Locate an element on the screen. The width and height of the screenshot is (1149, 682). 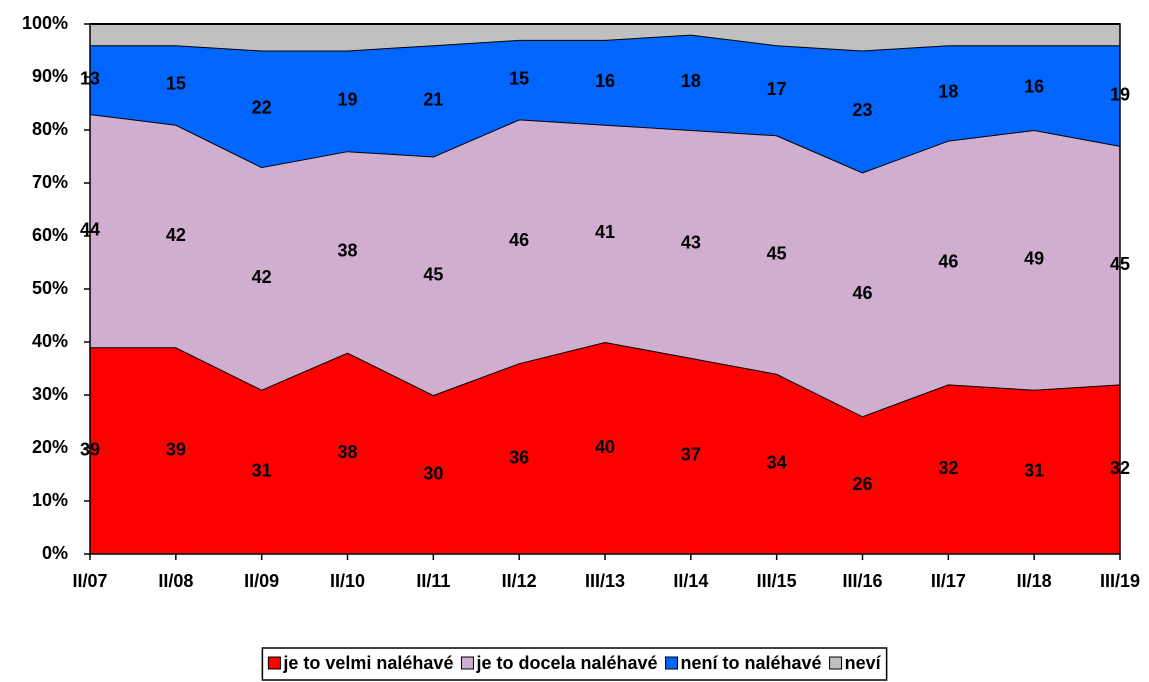
legend-label: není to naléhavé is located at coordinates (751, 663).